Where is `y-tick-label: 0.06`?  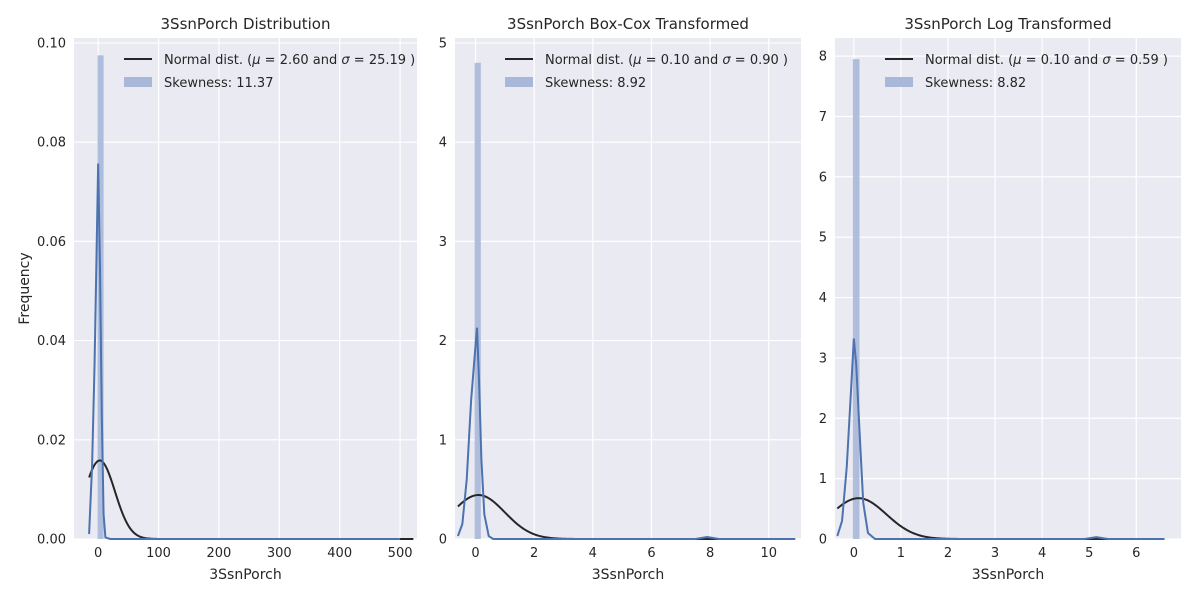
y-tick-label: 0.06 is located at coordinates (51, 242).